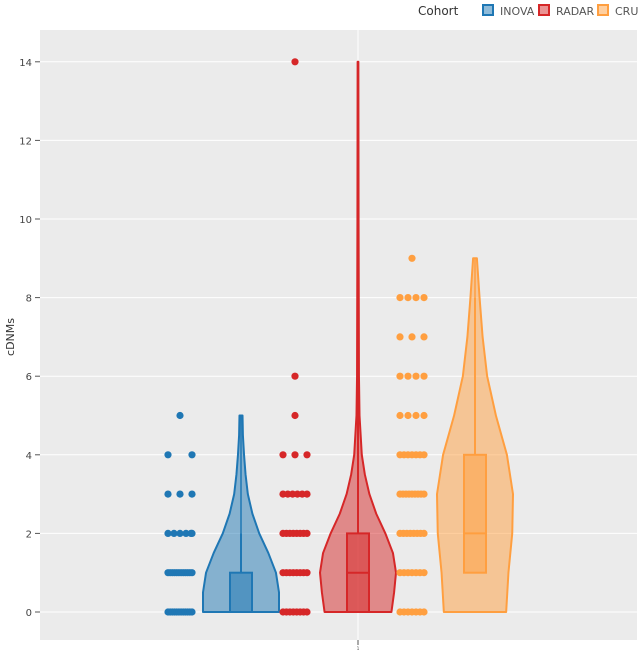 The height and width of the screenshot is (655, 642). What do you see at coordinates (25, 63) in the screenshot?
I see `y-tick-label: 14` at bounding box center [25, 63].